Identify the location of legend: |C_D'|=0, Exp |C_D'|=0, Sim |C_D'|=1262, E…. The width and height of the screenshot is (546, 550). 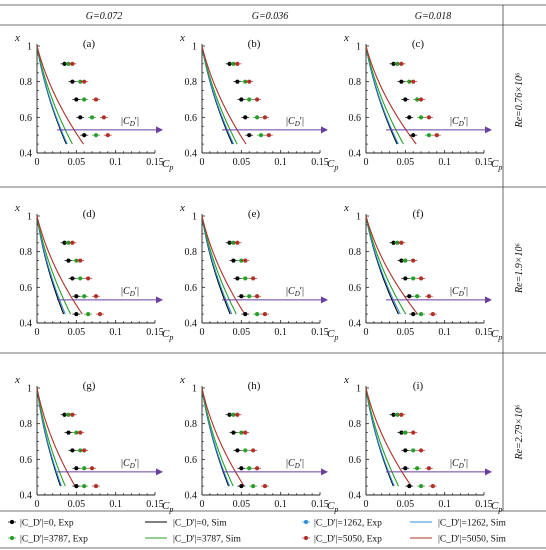
(257, 532).